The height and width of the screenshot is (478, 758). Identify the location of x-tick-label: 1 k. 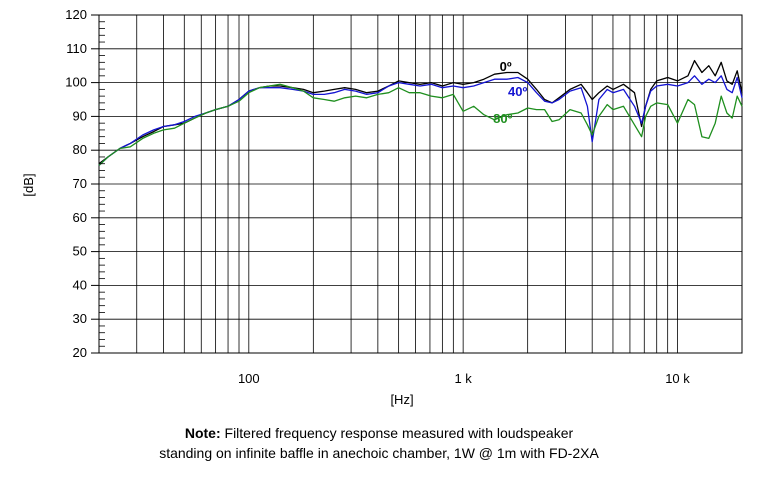
(463, 378).